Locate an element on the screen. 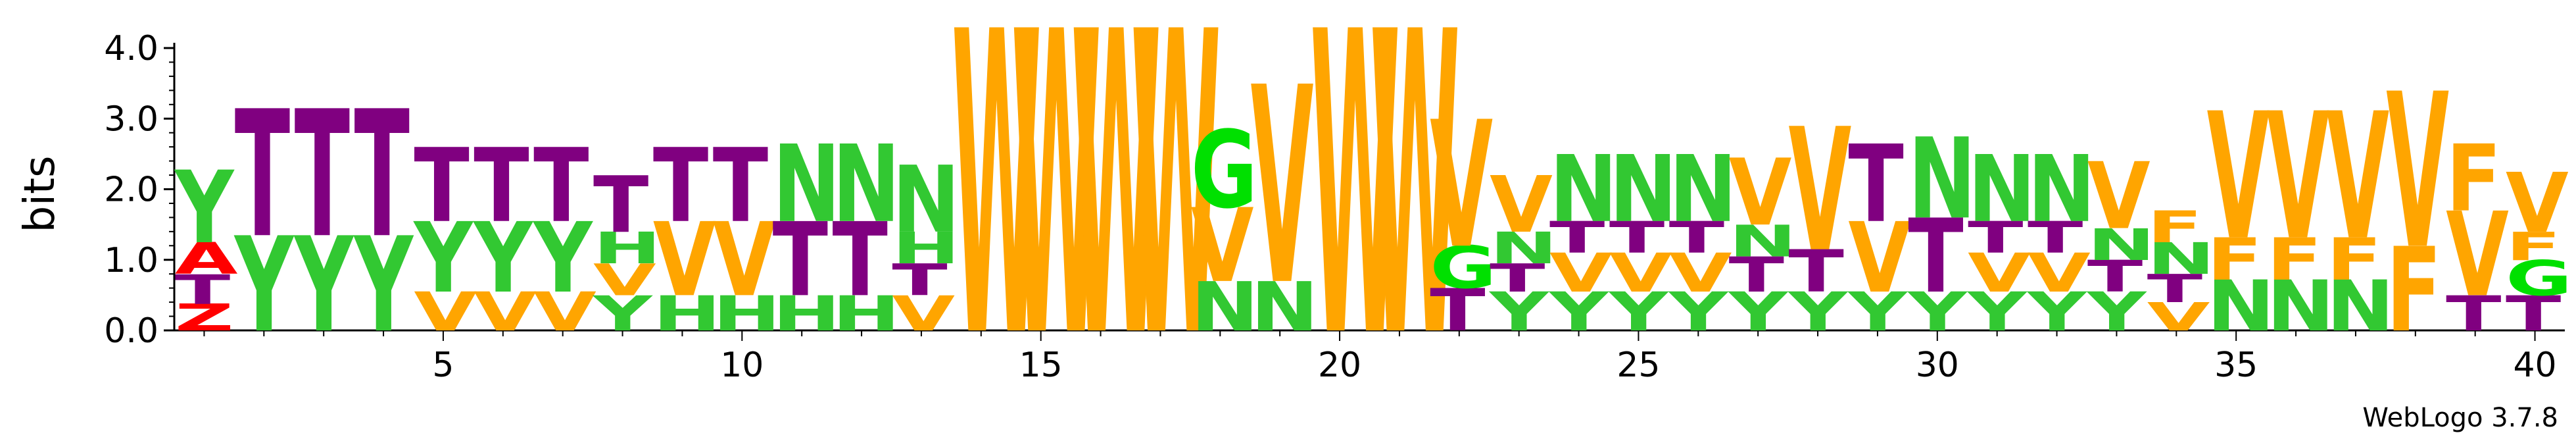  logo-column-28: YTV is located at coordinates (1819, 218).